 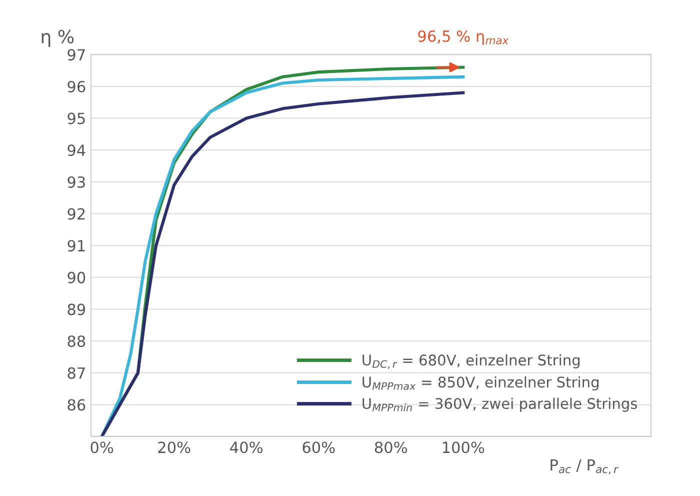 What do you see at coordinates (584, 466) in the screenshot?
I see `x-axis-title: P$_{ac}$ / P$_{ac,r}$` at bounding box center [584, 466].